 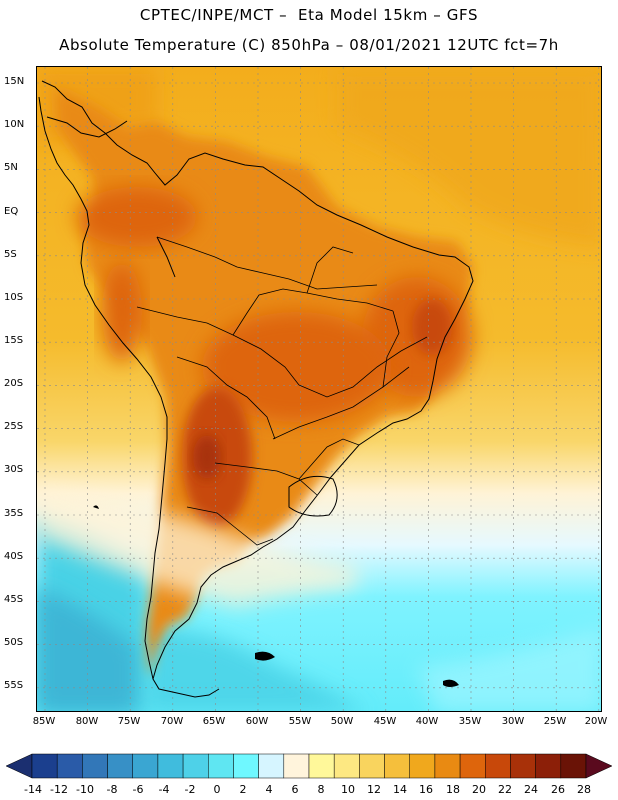 I want to click on lat-label: 5N, so click(x=11, y=167).